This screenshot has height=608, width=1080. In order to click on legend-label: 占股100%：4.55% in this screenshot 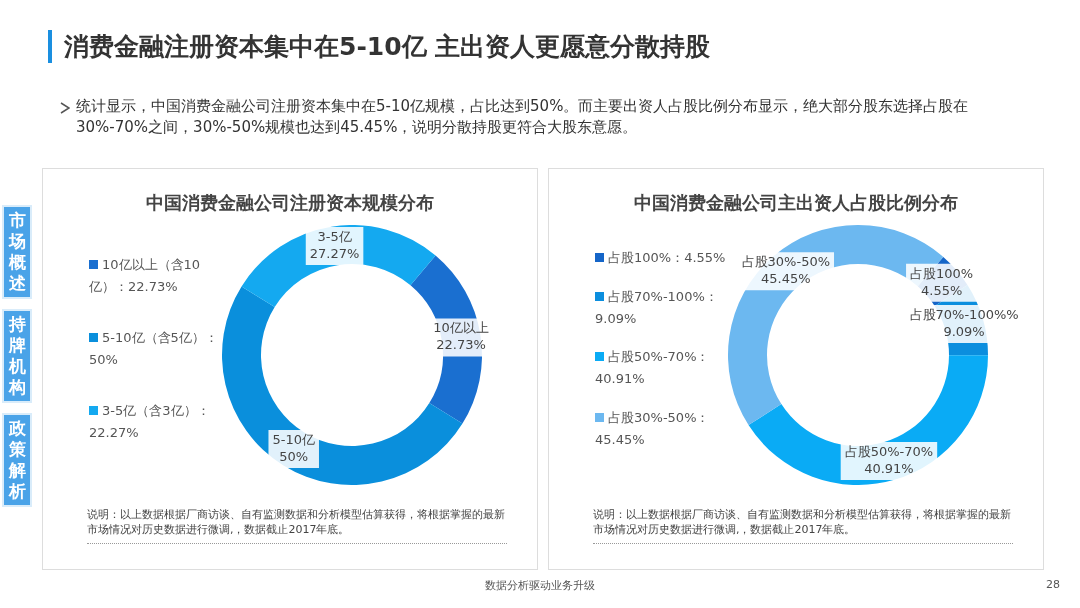, I will do `click(667, 258)`.